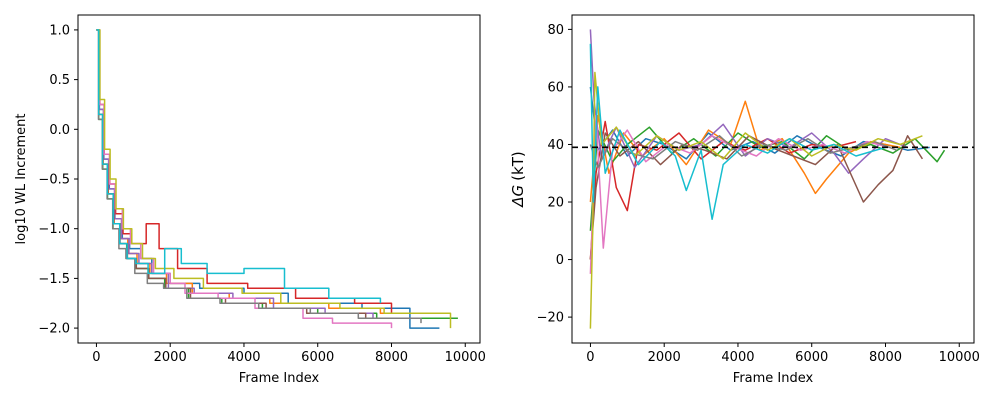  Describe the element at coordinates (518, 196) in the screenshot. I see `right-y-axis-symbol: ΔG` at that location.